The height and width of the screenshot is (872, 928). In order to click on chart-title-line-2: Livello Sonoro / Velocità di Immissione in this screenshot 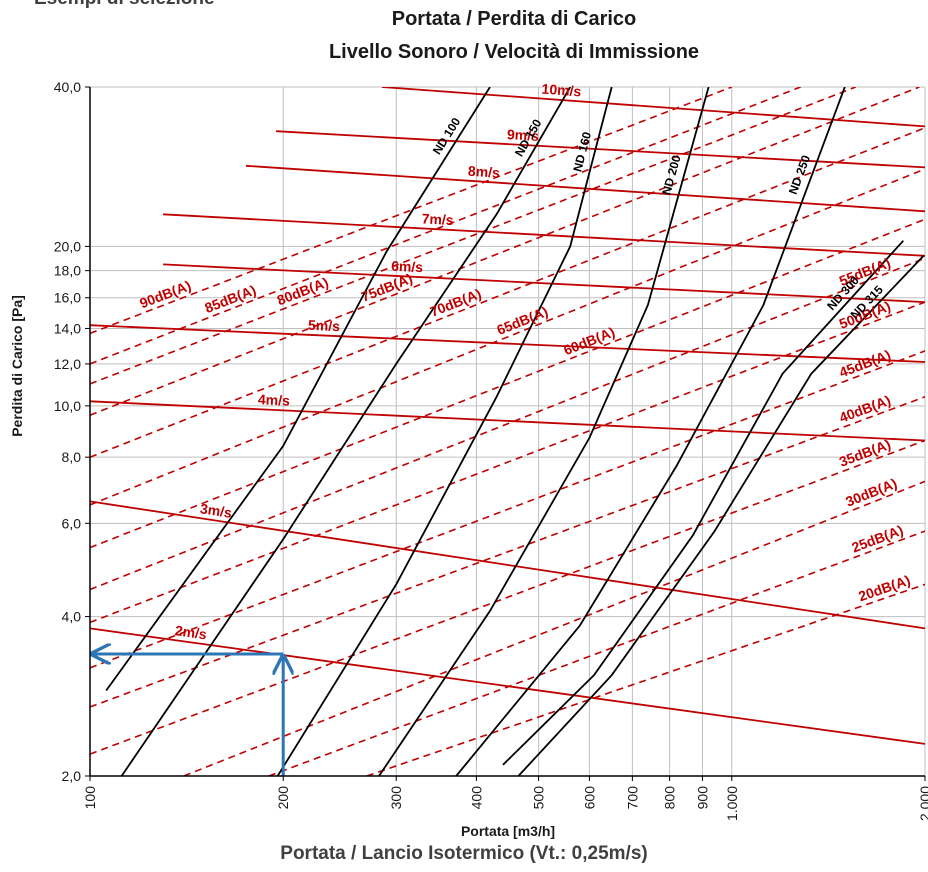, I will do `click(514, 52)`.